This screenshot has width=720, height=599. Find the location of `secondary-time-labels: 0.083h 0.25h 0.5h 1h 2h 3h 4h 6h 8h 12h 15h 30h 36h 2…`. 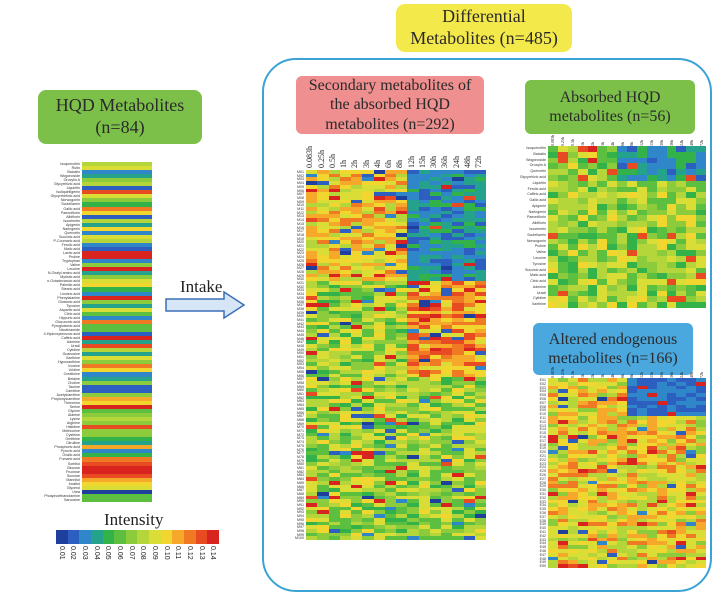

secondary-time-labels: 0.083h 0.25h 0.5h 1h 2h 3h 4h 6h 8h 12h 15h 30h 36h 2… is located at coordinates (395, 144).